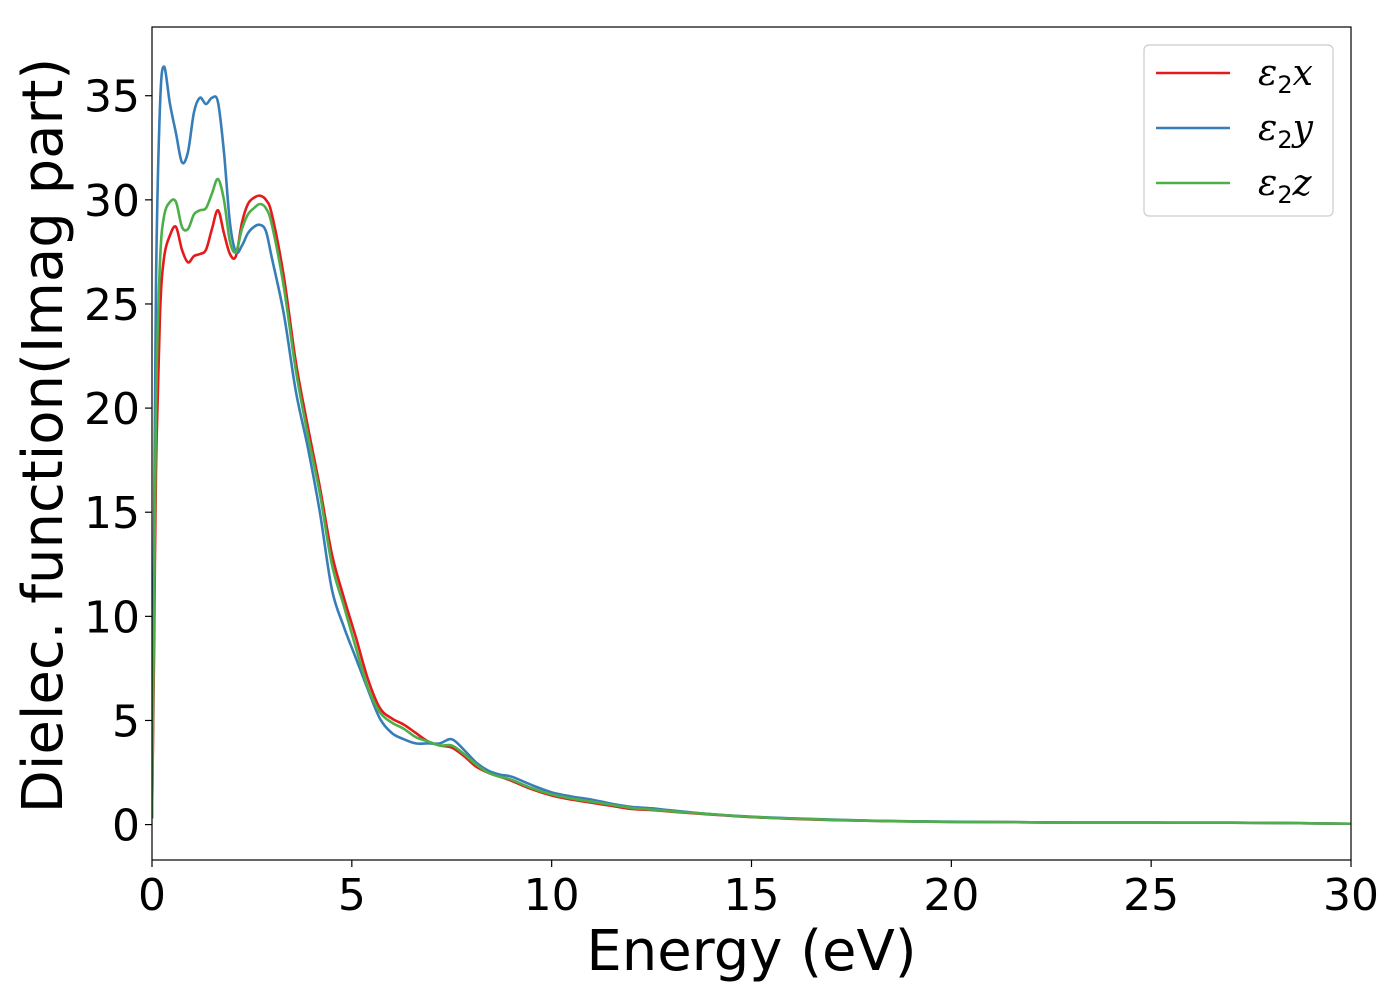 This screenshot has height=1000, width=1400. Describe the element at coordinates (126, 826) in the screenshot. I see `y-tick-label: 0` at that location.